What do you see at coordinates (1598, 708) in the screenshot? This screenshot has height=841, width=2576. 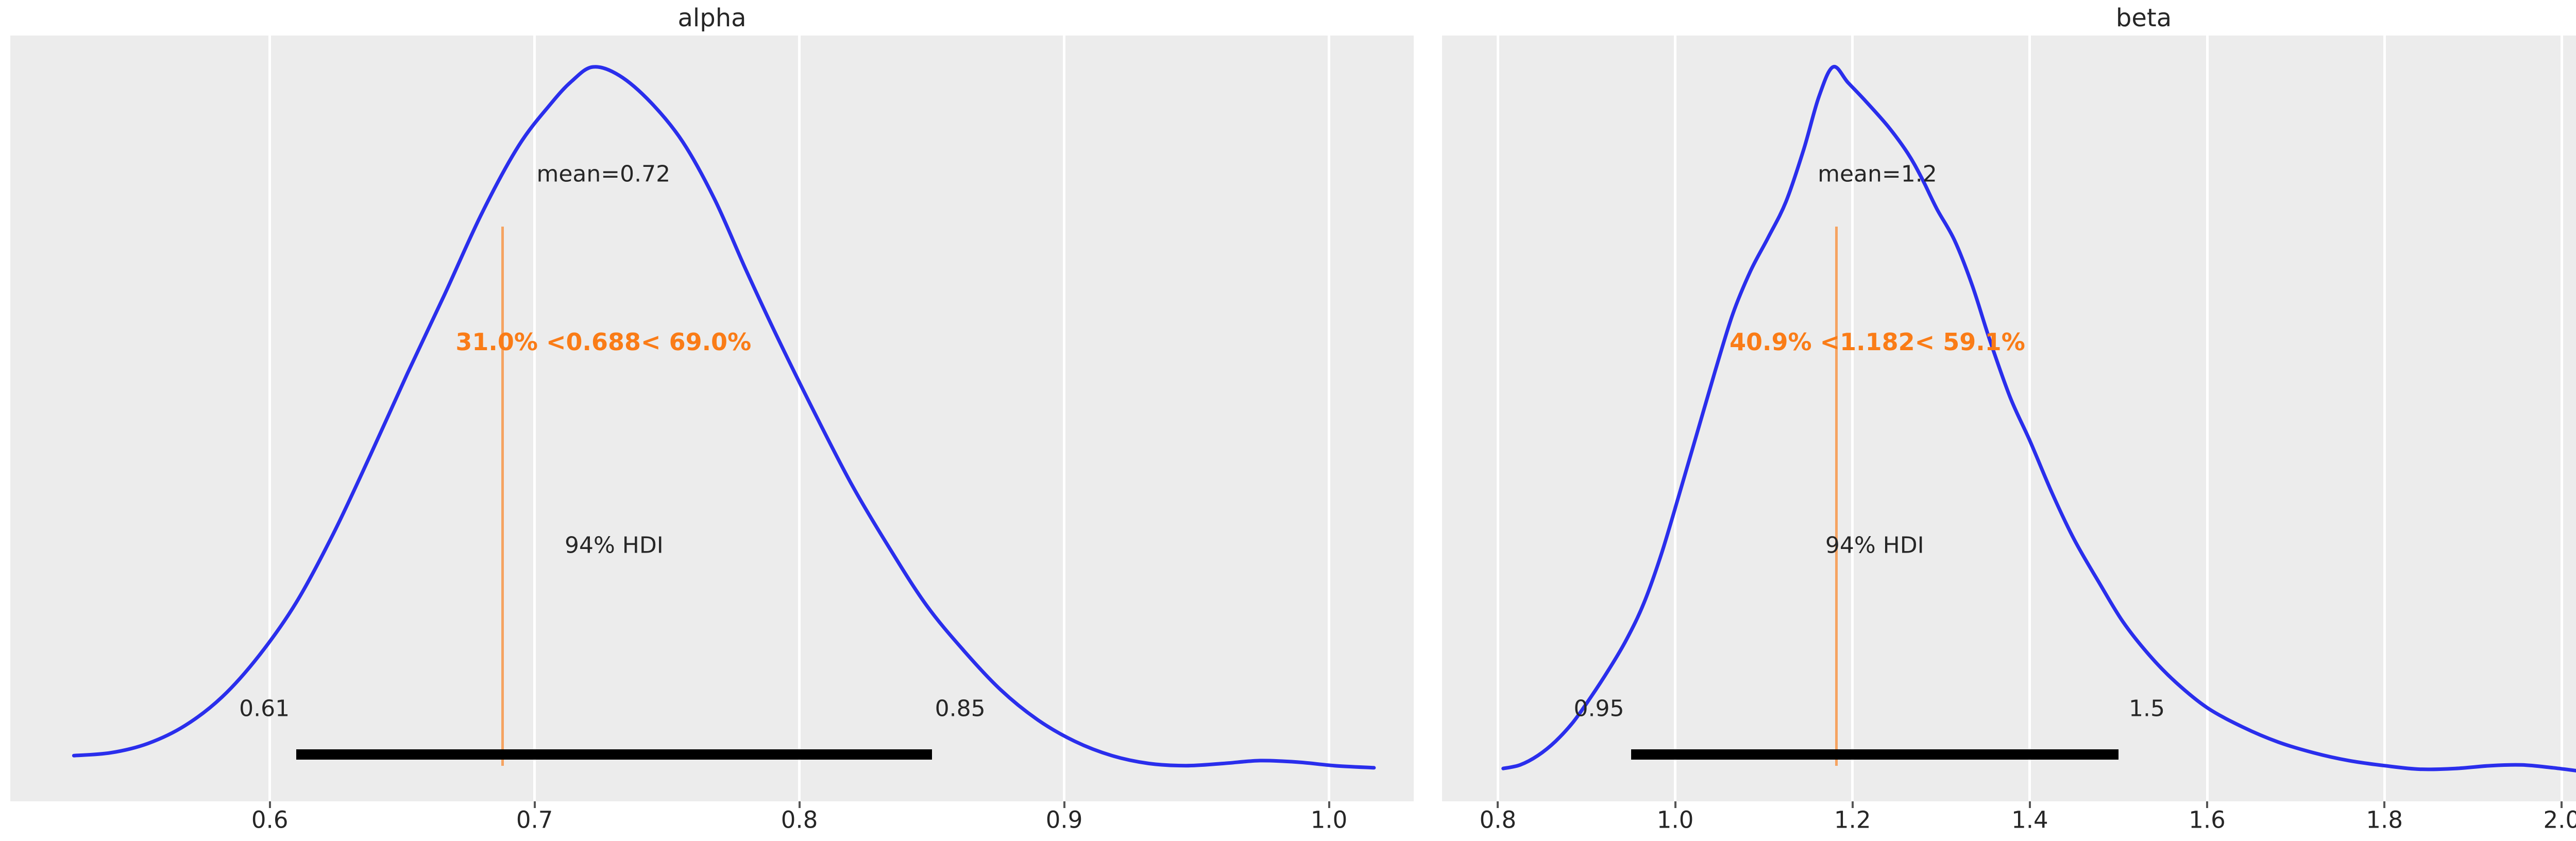 I see `hdi-low-value: 0.95` at bounding box center [1598, 708].